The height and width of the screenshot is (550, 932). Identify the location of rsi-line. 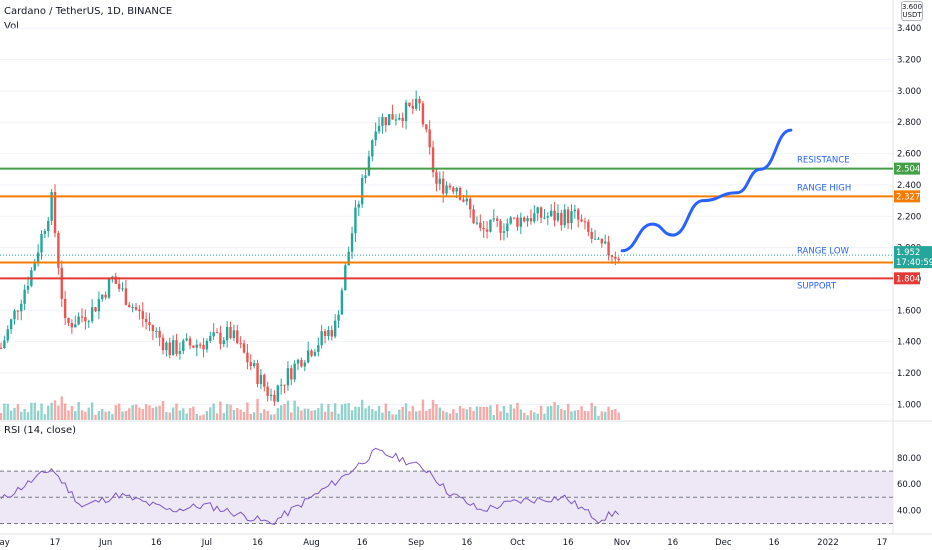
(310, 486).